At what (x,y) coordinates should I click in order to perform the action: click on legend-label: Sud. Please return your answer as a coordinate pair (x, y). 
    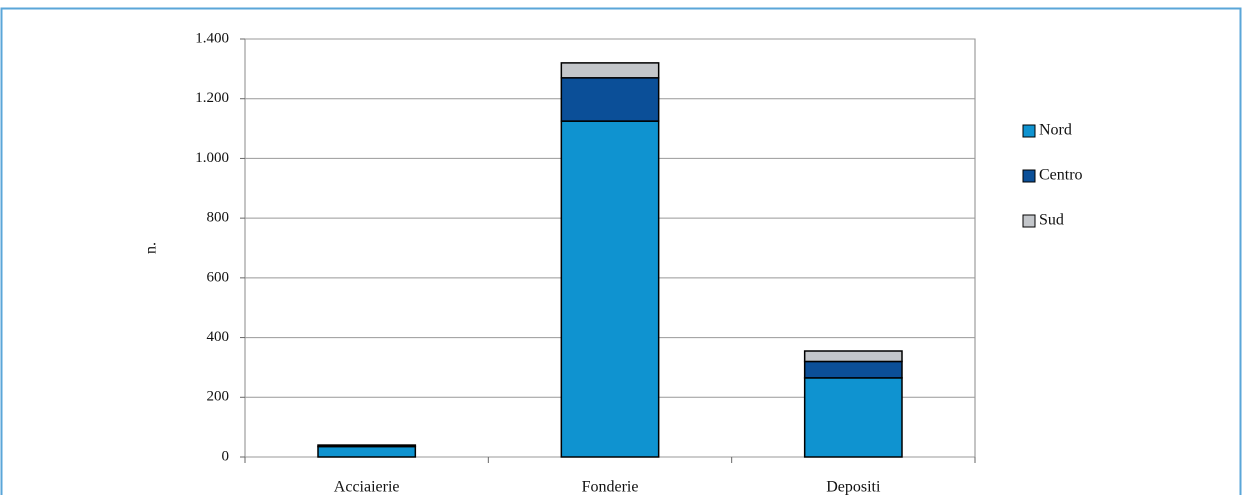
    Looking at the image, I should click on (1051, 220).